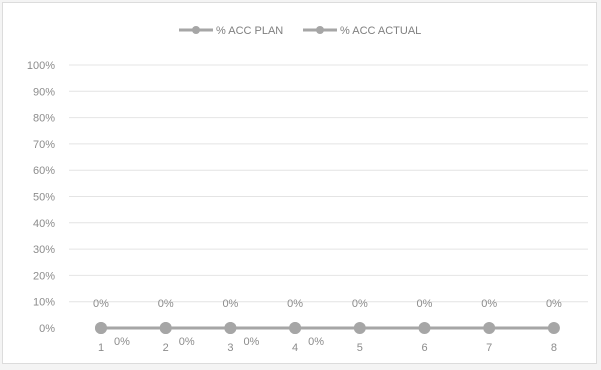  Describe the element at coordinates (44, 198) in the screenshot. I see `y-tick-label: 50%` at that location.